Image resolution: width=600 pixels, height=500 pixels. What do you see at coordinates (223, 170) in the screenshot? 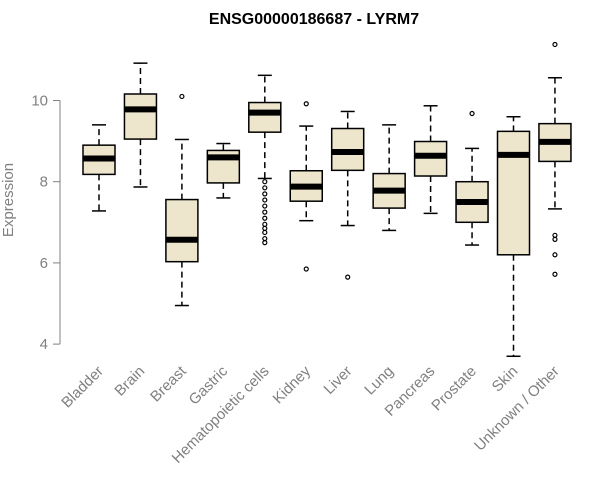
I see `box-gastric` at bounding box center [223, 170].